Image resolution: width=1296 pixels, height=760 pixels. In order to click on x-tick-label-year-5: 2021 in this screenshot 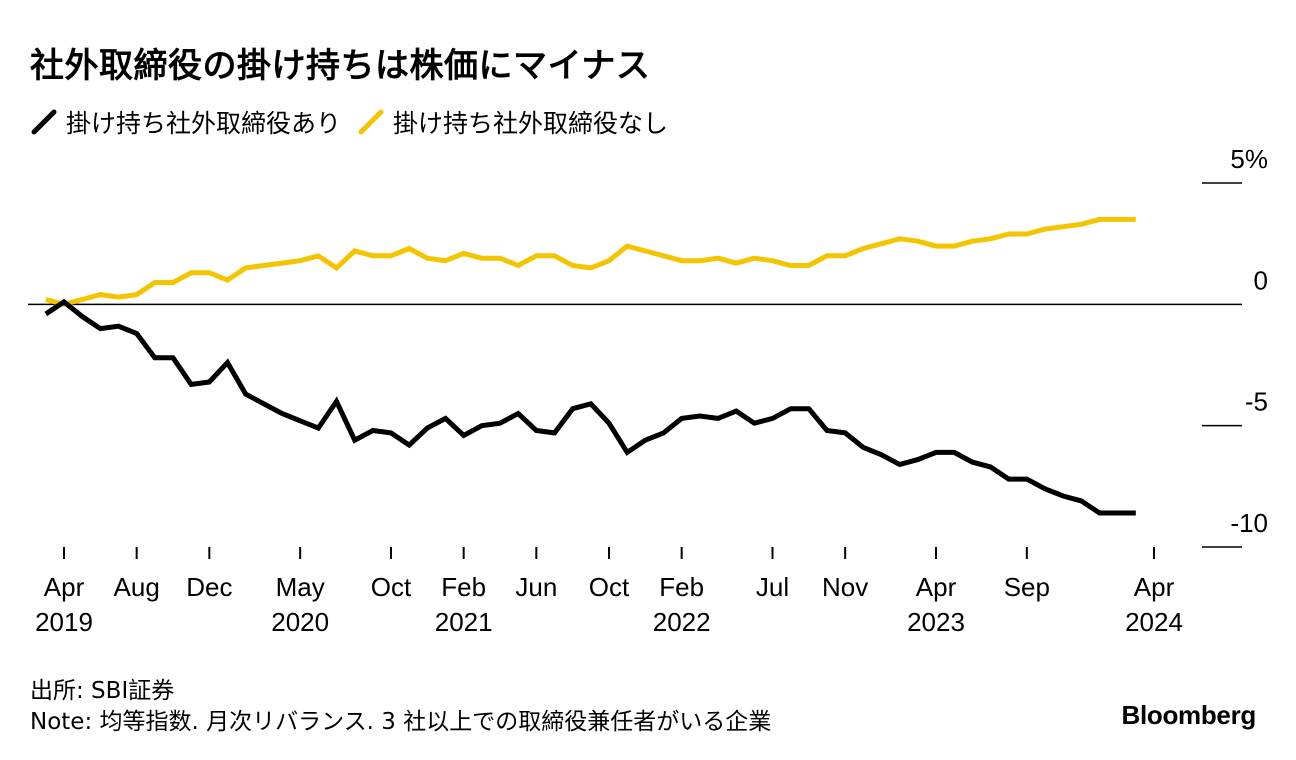, I will do `click(464, 622)`.